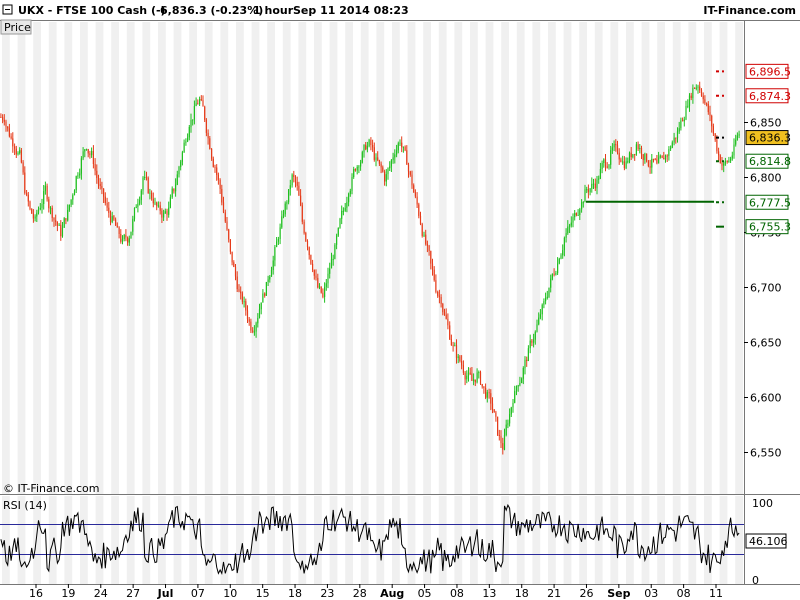  I want to click on time-tick-label: Jul, so click(165, 593).